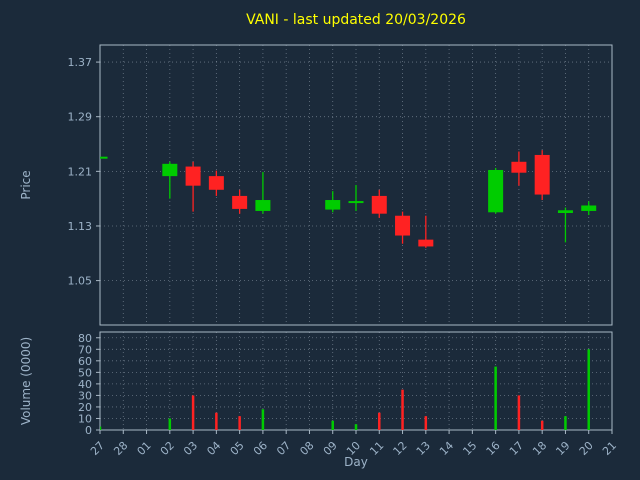 This screenshot has height=480, width=640. I want to click on x-axis-label: Day, so click(356, 462).